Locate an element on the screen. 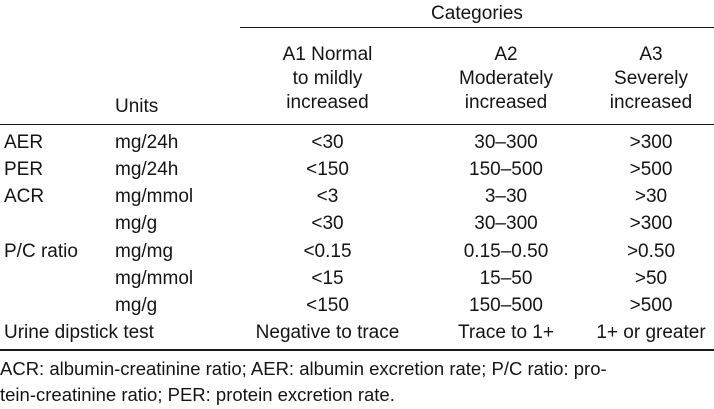 The height and width of the screenshot is (409, 714). cell-a3: >0.50 is located at coordinates (651, 251).